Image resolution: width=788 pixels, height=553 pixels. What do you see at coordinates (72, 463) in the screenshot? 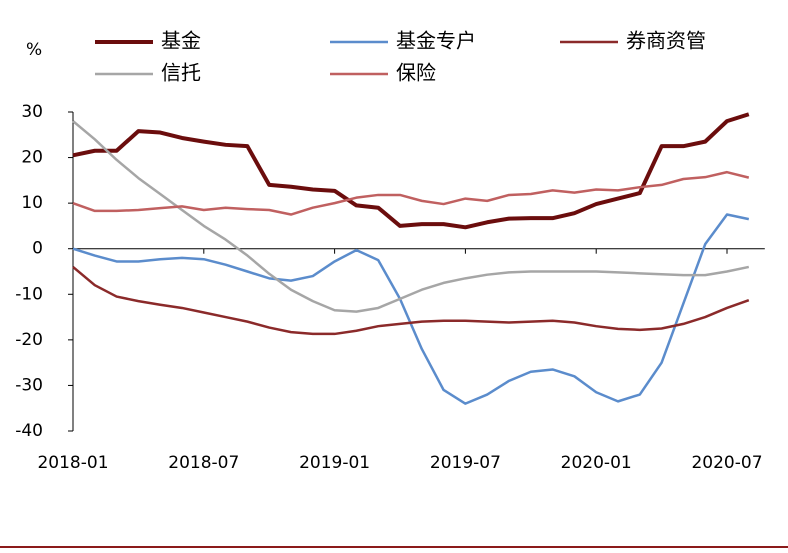
I see `x-tick-label: 2018-01` at bounding box center [72, 463].